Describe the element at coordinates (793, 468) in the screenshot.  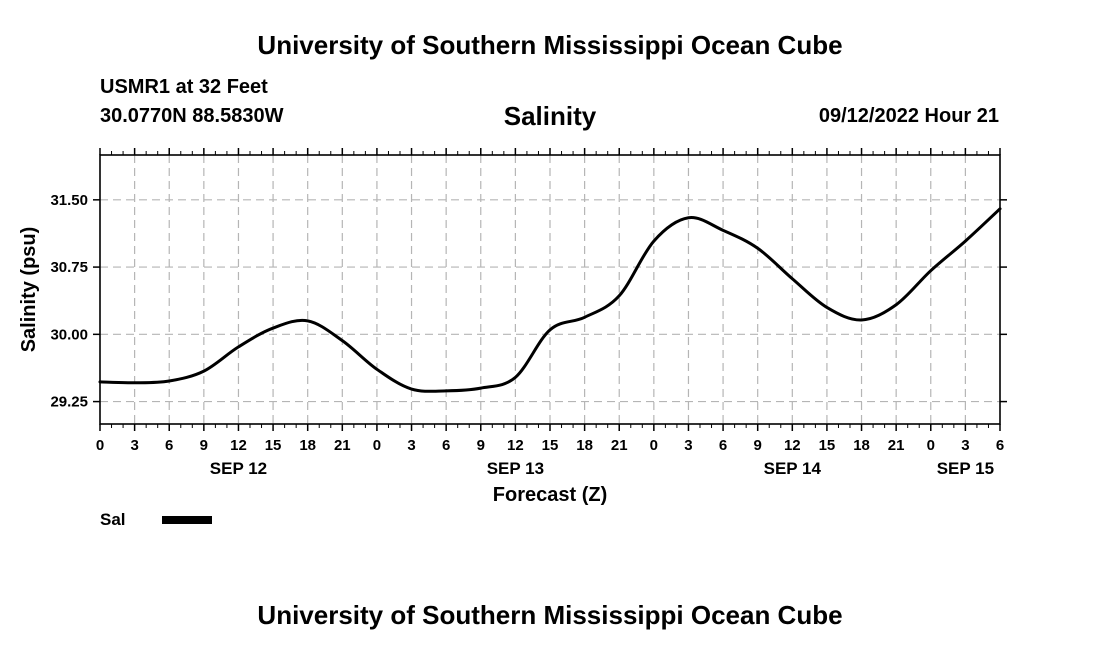
I see `date-label: SEP 14` at that location.